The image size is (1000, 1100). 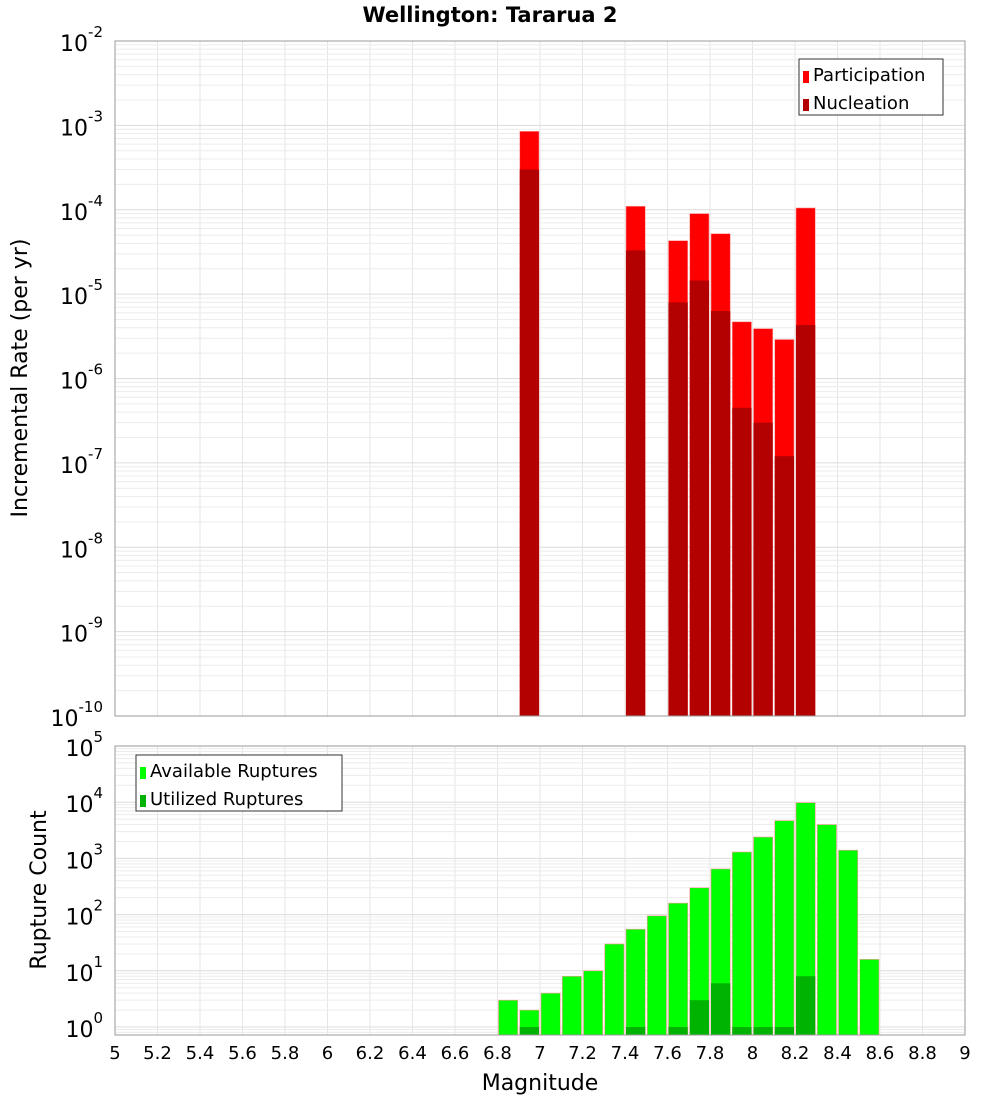 What do you see at coordinates (497, 1053) in the screenshot?
I see `x-tick-label: 6.8` at bounding box center [497, 1053].